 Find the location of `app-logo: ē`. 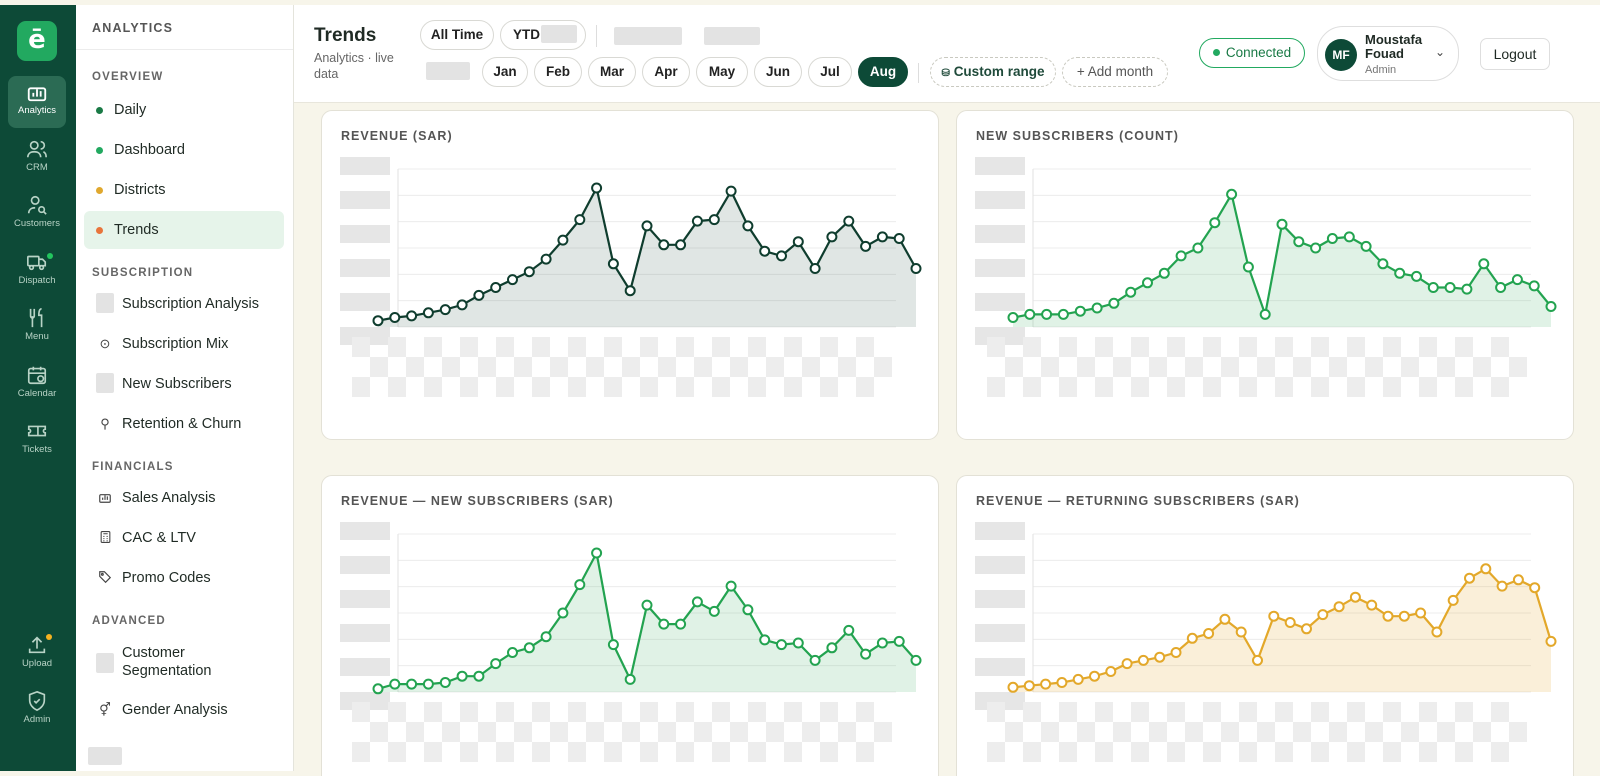

app-logo: ē is located at coordinates (37, 41).